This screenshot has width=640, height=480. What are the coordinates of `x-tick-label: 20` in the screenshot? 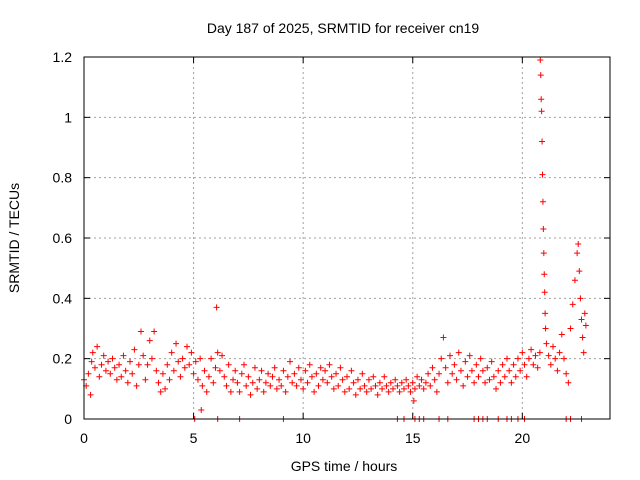 It's located at (523, 438).